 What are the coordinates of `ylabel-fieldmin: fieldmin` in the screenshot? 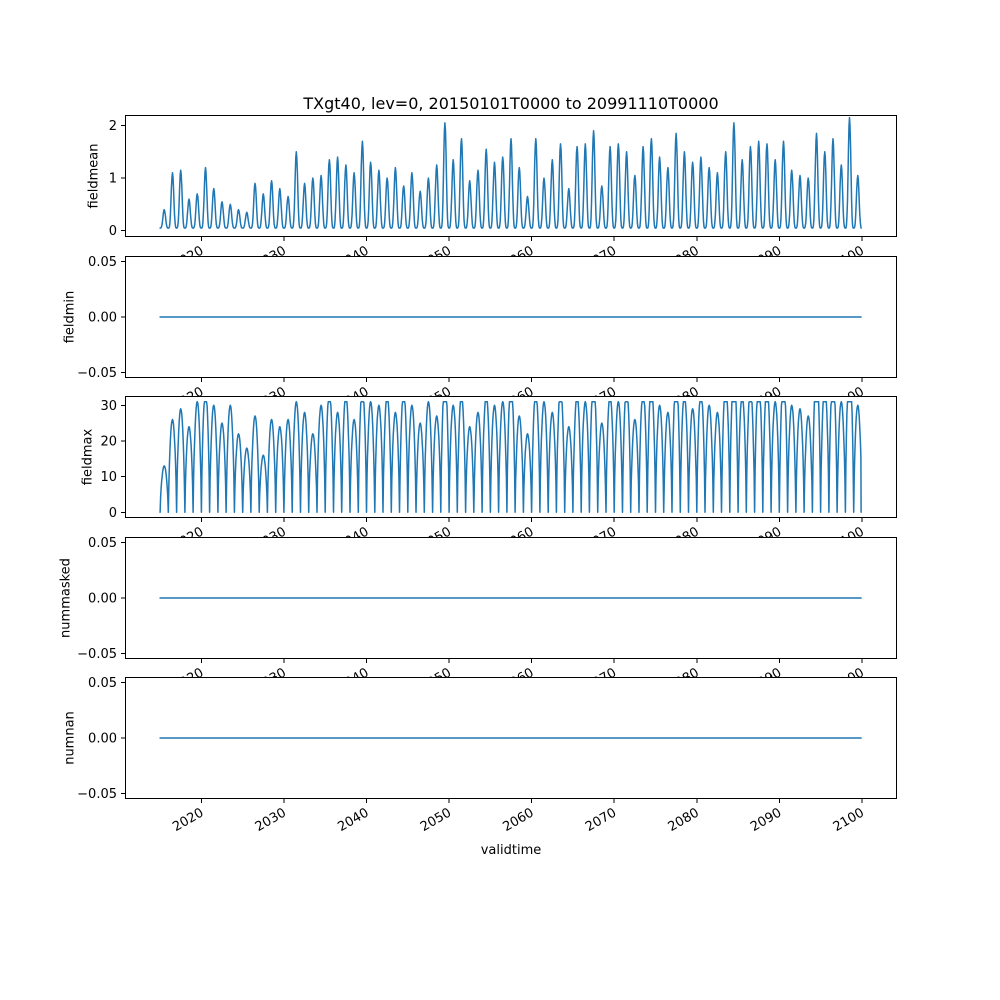 It's located at (70, 317).